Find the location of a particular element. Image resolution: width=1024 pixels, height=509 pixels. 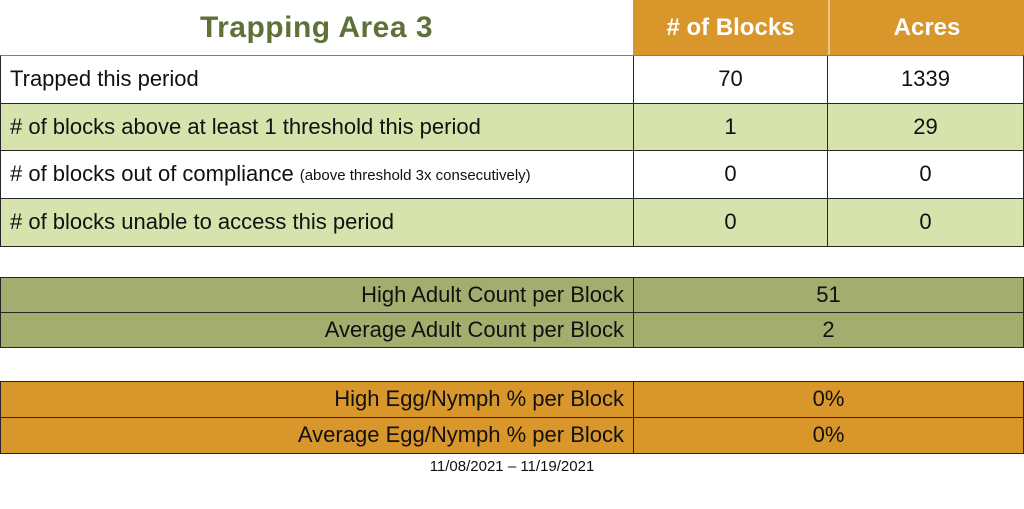

blocks-value-cell: 1 is located at coordinates (730, 126).